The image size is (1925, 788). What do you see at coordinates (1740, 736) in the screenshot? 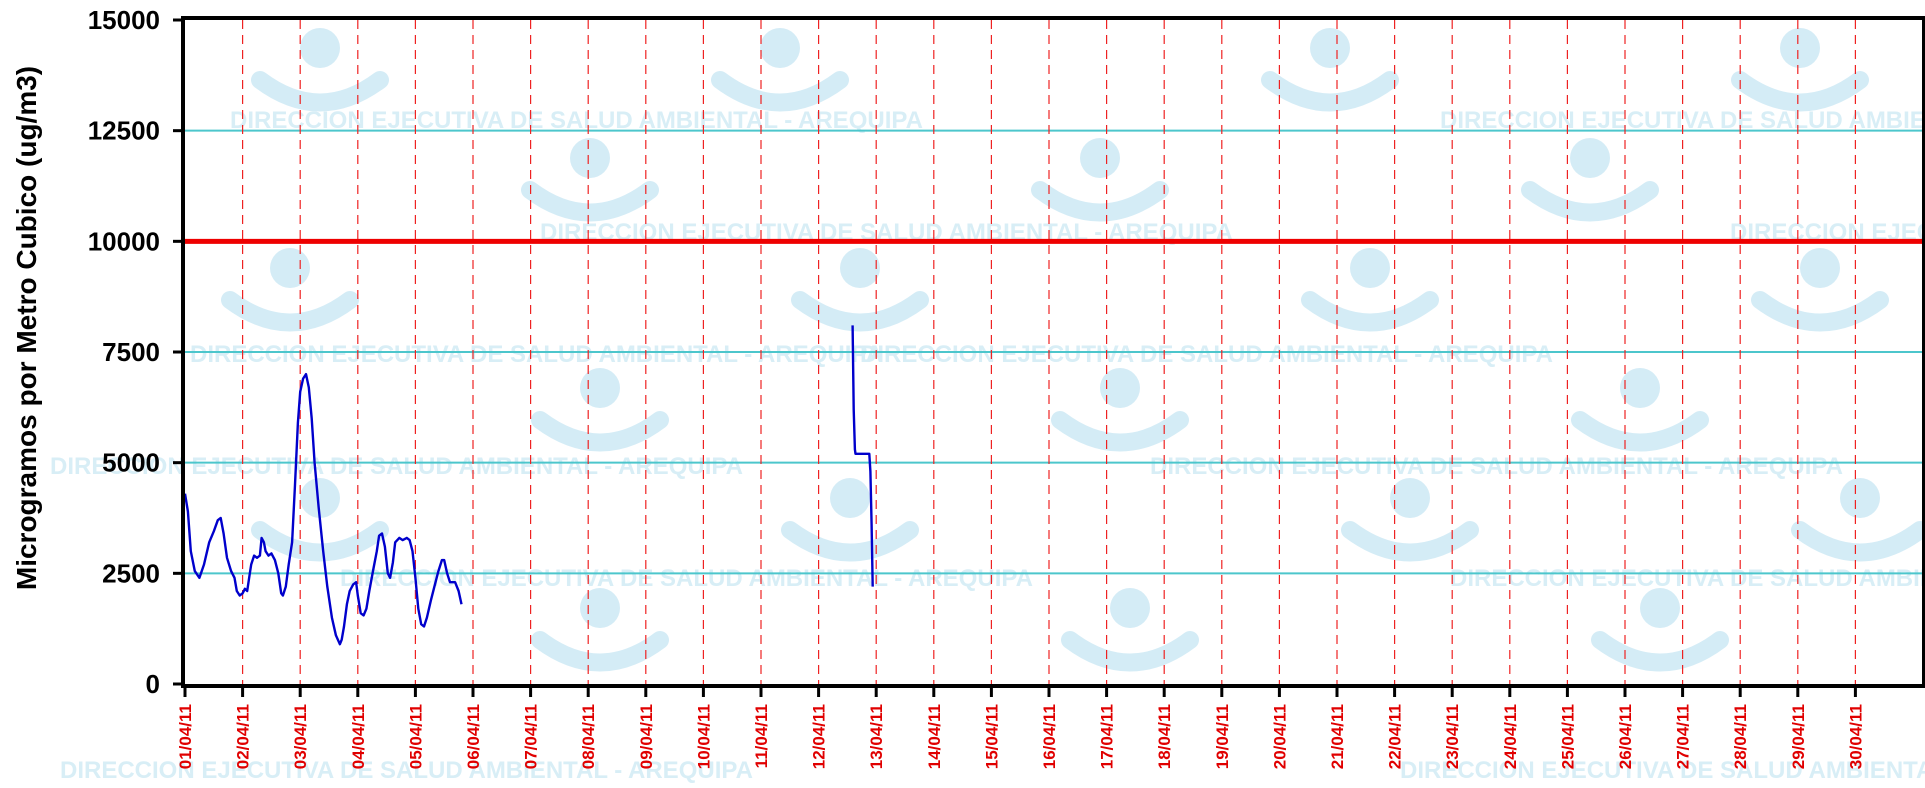
I see `x-tick-label: 28/04/11` at bounding box center [1740, 736].